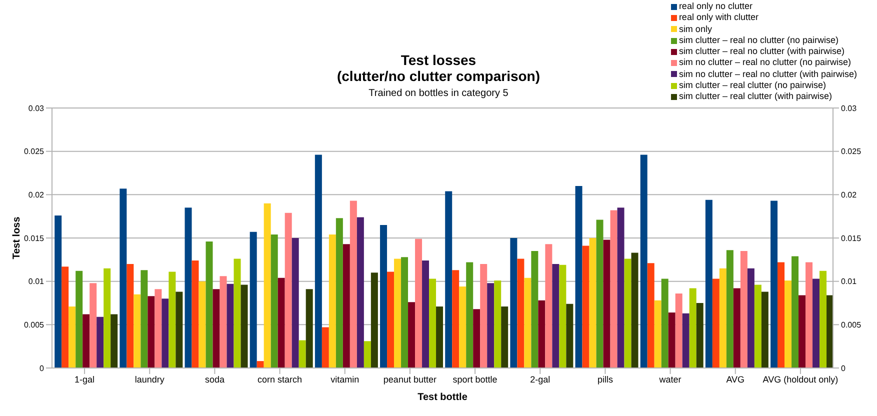 The image size is (877, 416). What do you see at coordinates (438, 68) in the screenshot?
I see `chart-title: Test losses (clutter/no clutter comparison)` at bounding box center [438, 68].